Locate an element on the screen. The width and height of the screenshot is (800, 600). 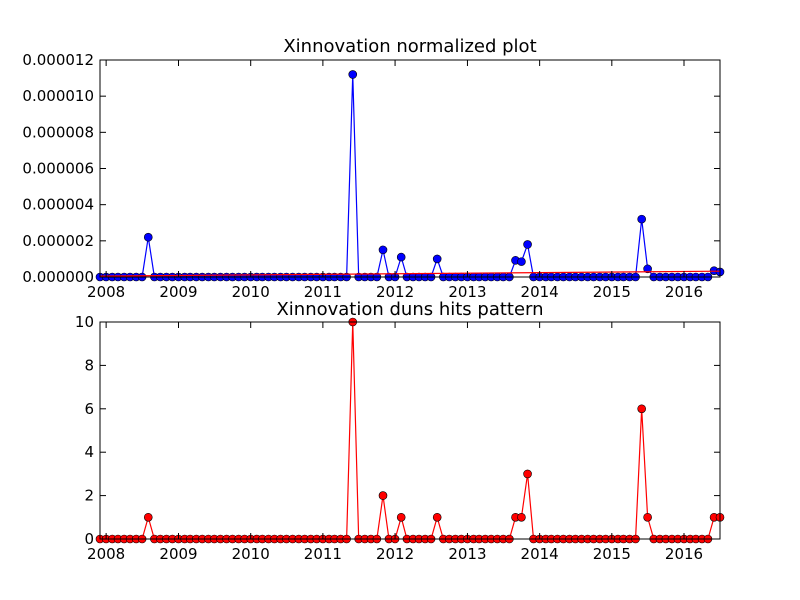
y-tick-label: 6 is located at coordinates (89, 409).